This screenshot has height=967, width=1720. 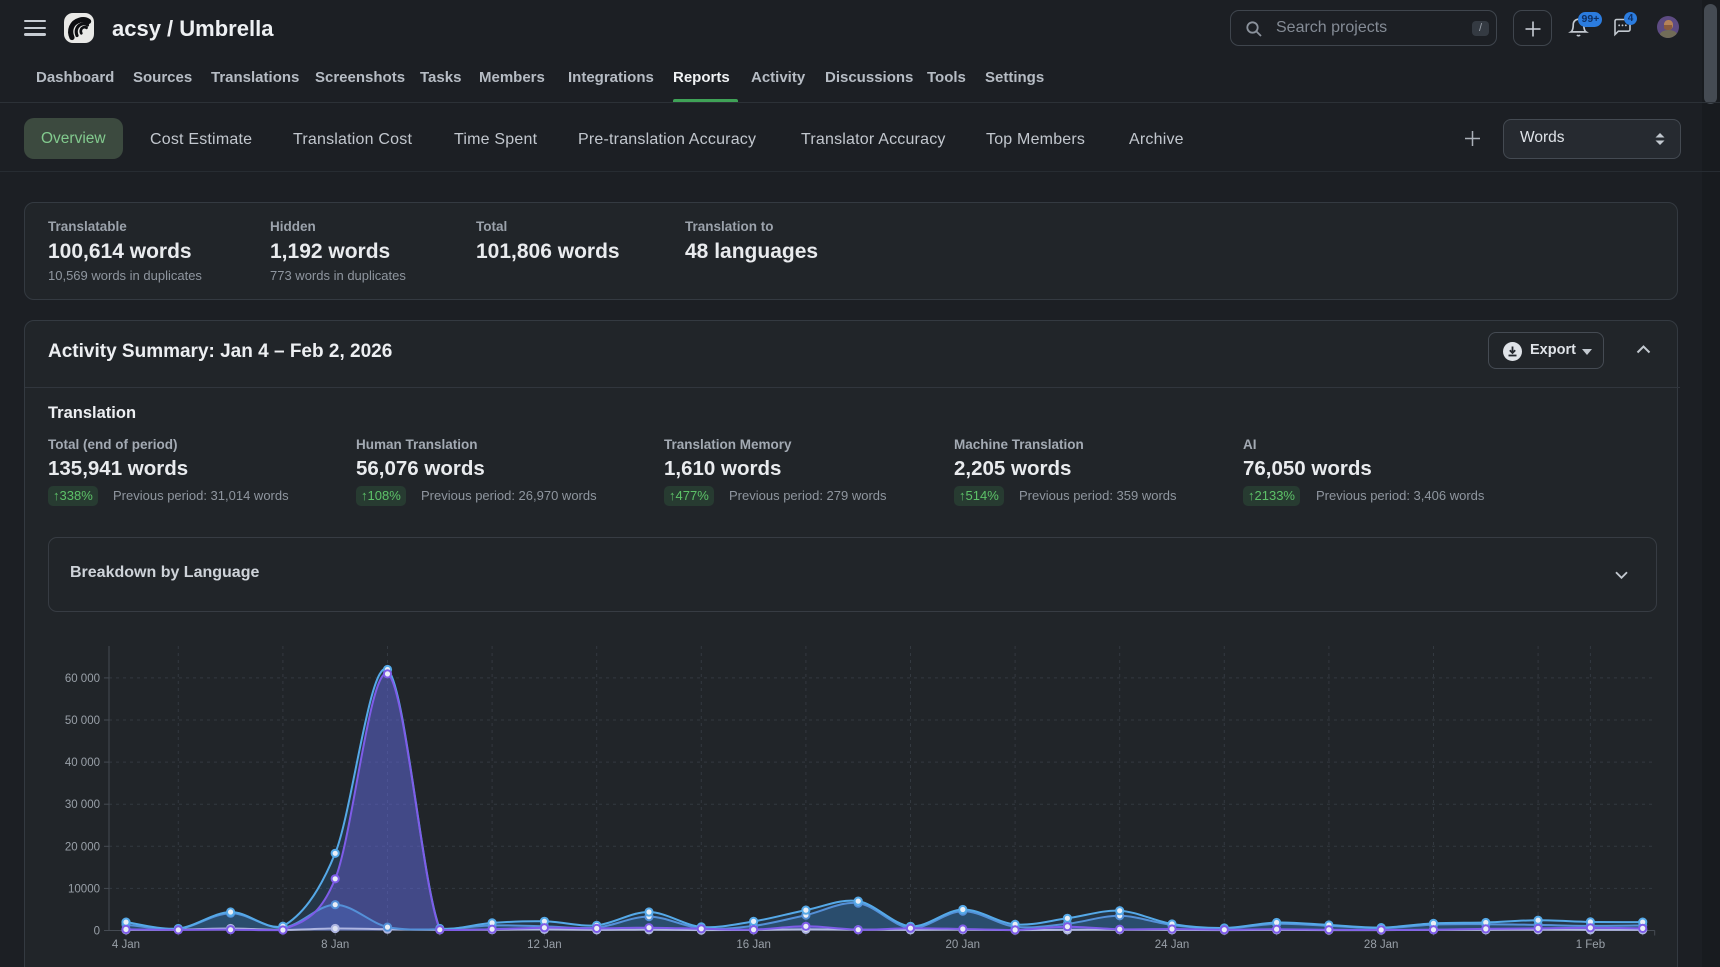 What do you see at coordinates (544, 945) in the screenshot?
I see `svg-text: 12 Jan` at bounding box center [544, 945].